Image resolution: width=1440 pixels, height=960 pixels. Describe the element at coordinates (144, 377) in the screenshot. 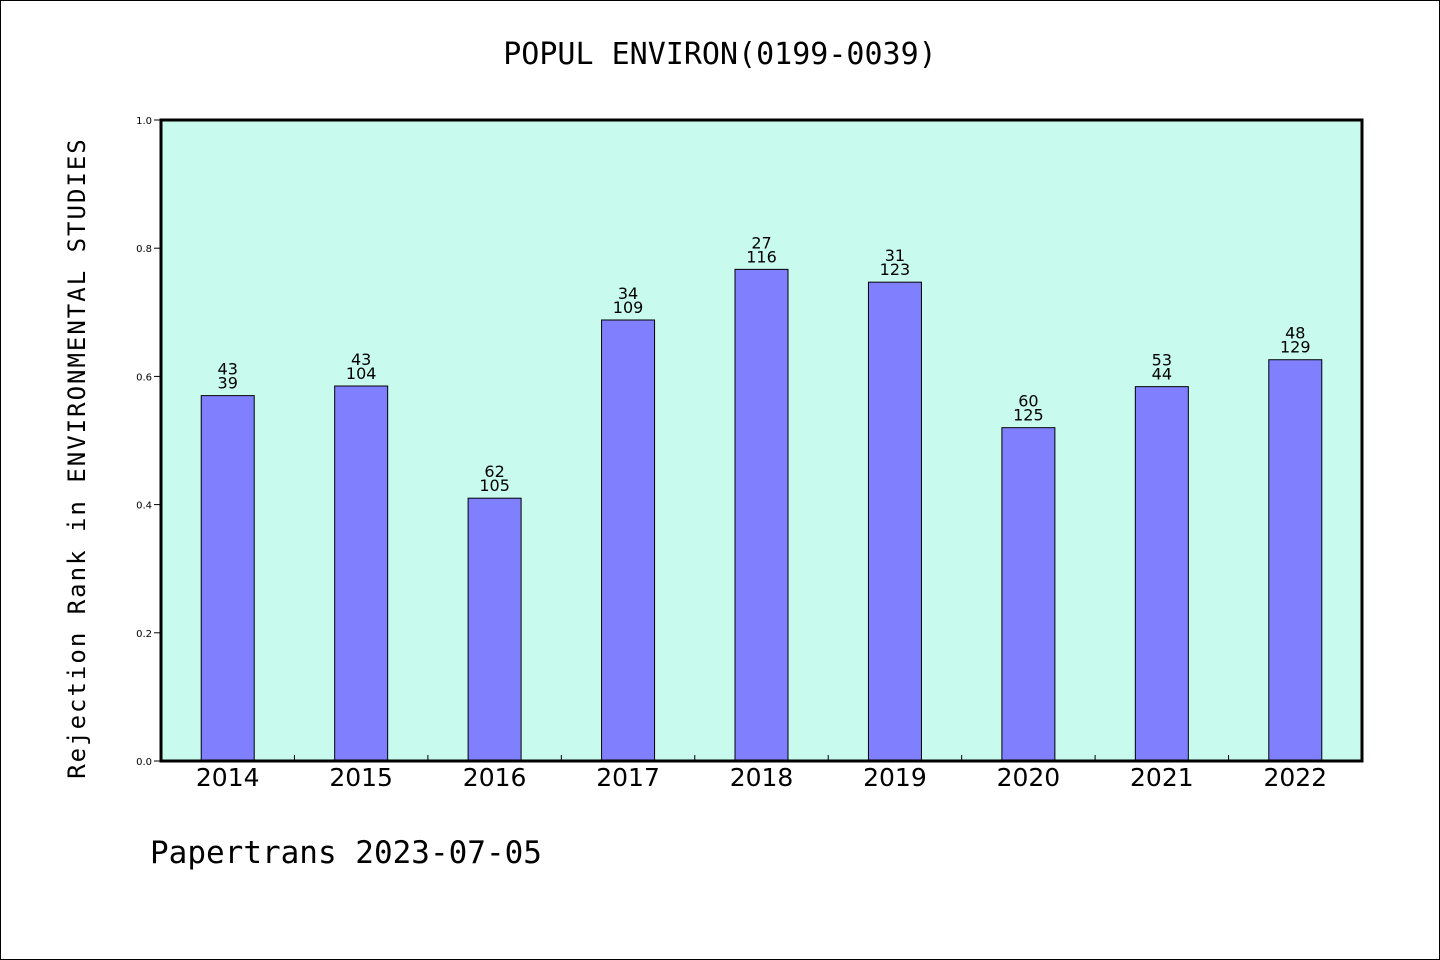

I see `y-tick-label: 0.6` at that location.